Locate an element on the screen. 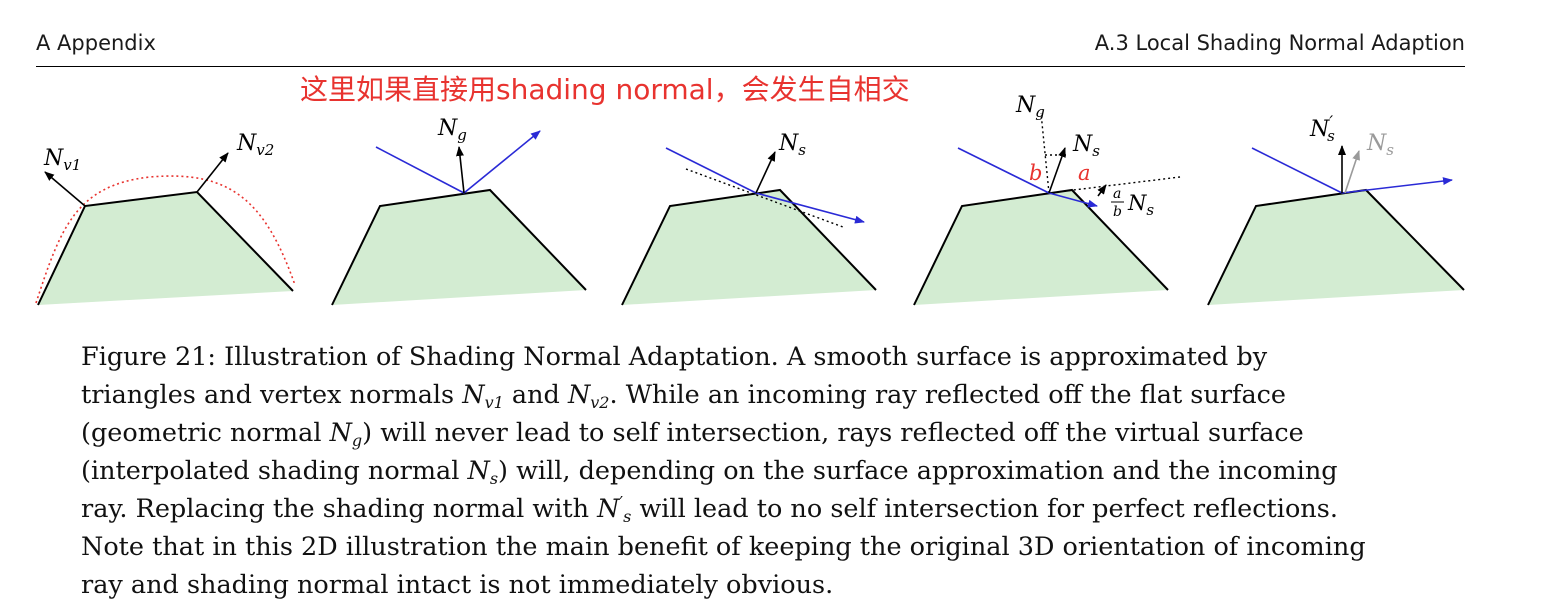 This screenshot has width=1549, height=604. label-frac-den: b is located at coordinates (1117, 212).